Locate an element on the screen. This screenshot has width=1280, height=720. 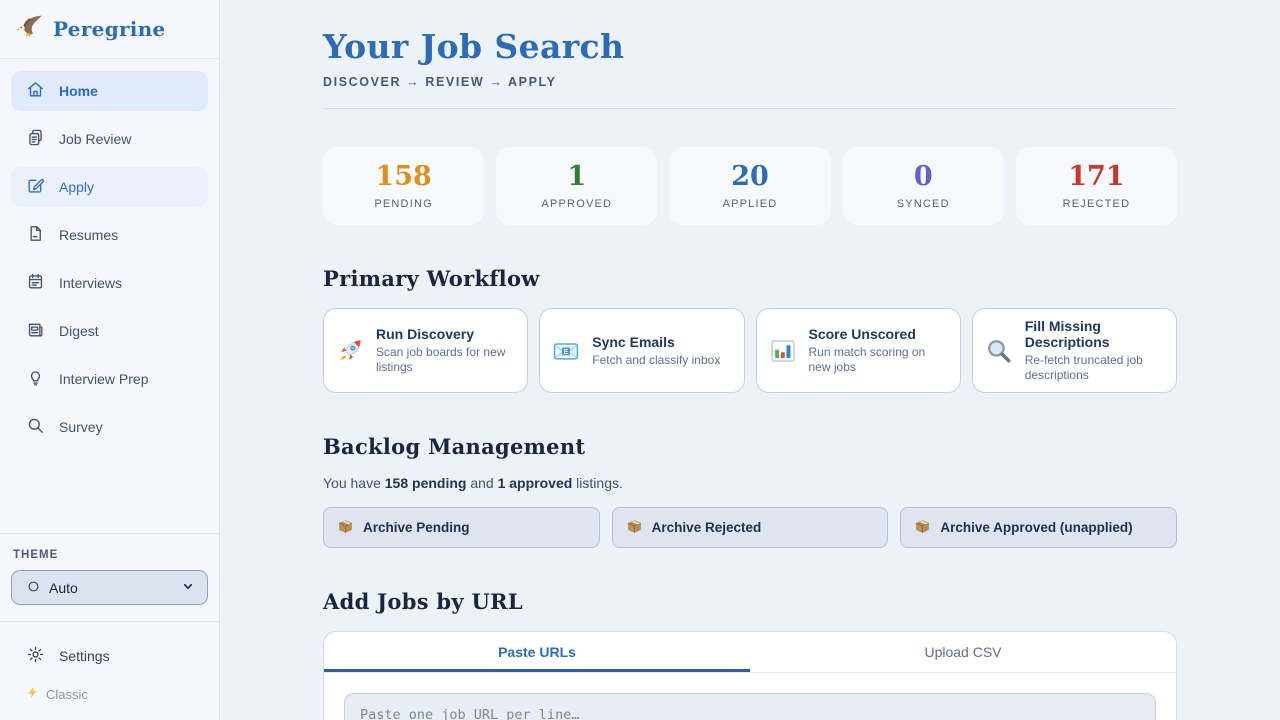
stat-card-rejected: 171 REJECTED is located at coordinates (1096, 186).